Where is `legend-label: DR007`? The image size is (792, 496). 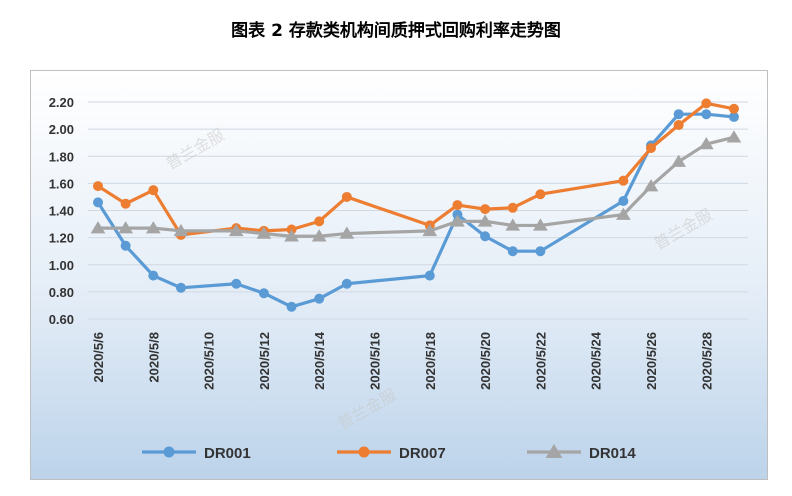 legend-label: DR007 is located at coordinates (422, 453).